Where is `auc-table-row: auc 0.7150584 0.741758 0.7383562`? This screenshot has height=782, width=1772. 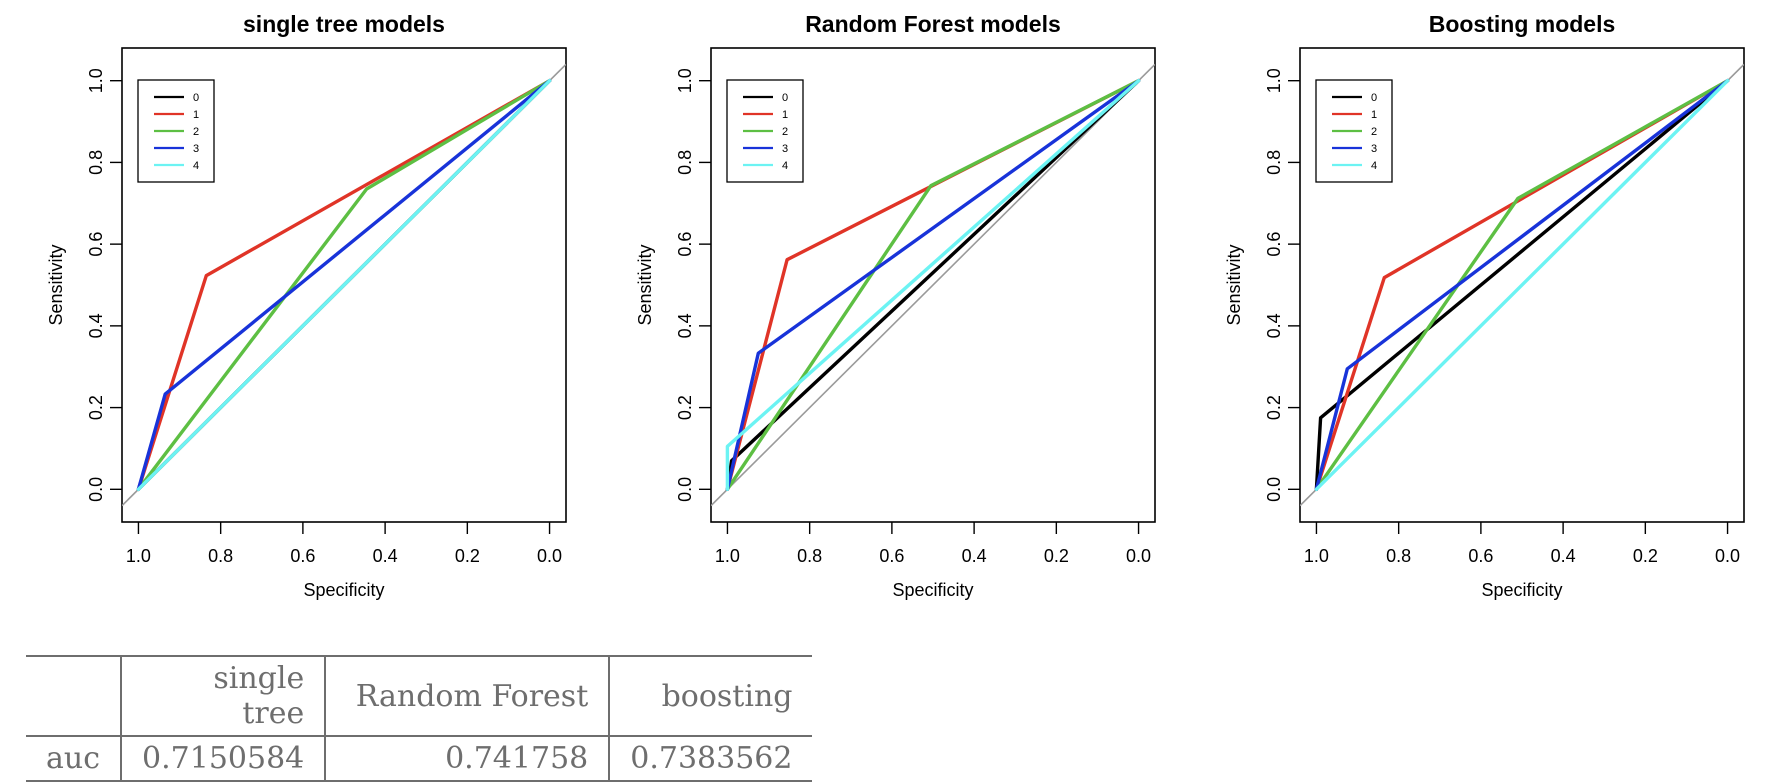 auc-table-row: auc 0.7150584 0.741758 0.7383562 is located at coordinates (419, 758).